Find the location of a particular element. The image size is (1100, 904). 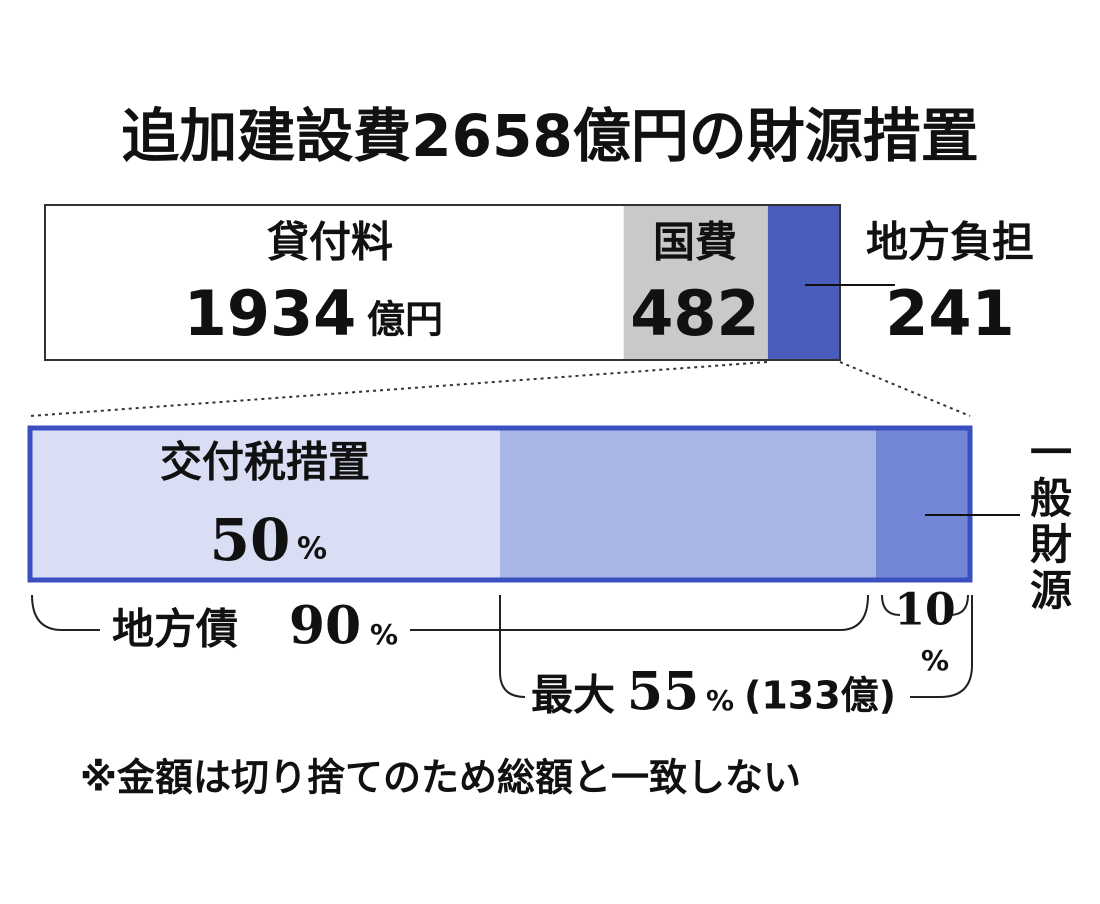

bracket-note: (133億) is located at coordinates (820, 696).